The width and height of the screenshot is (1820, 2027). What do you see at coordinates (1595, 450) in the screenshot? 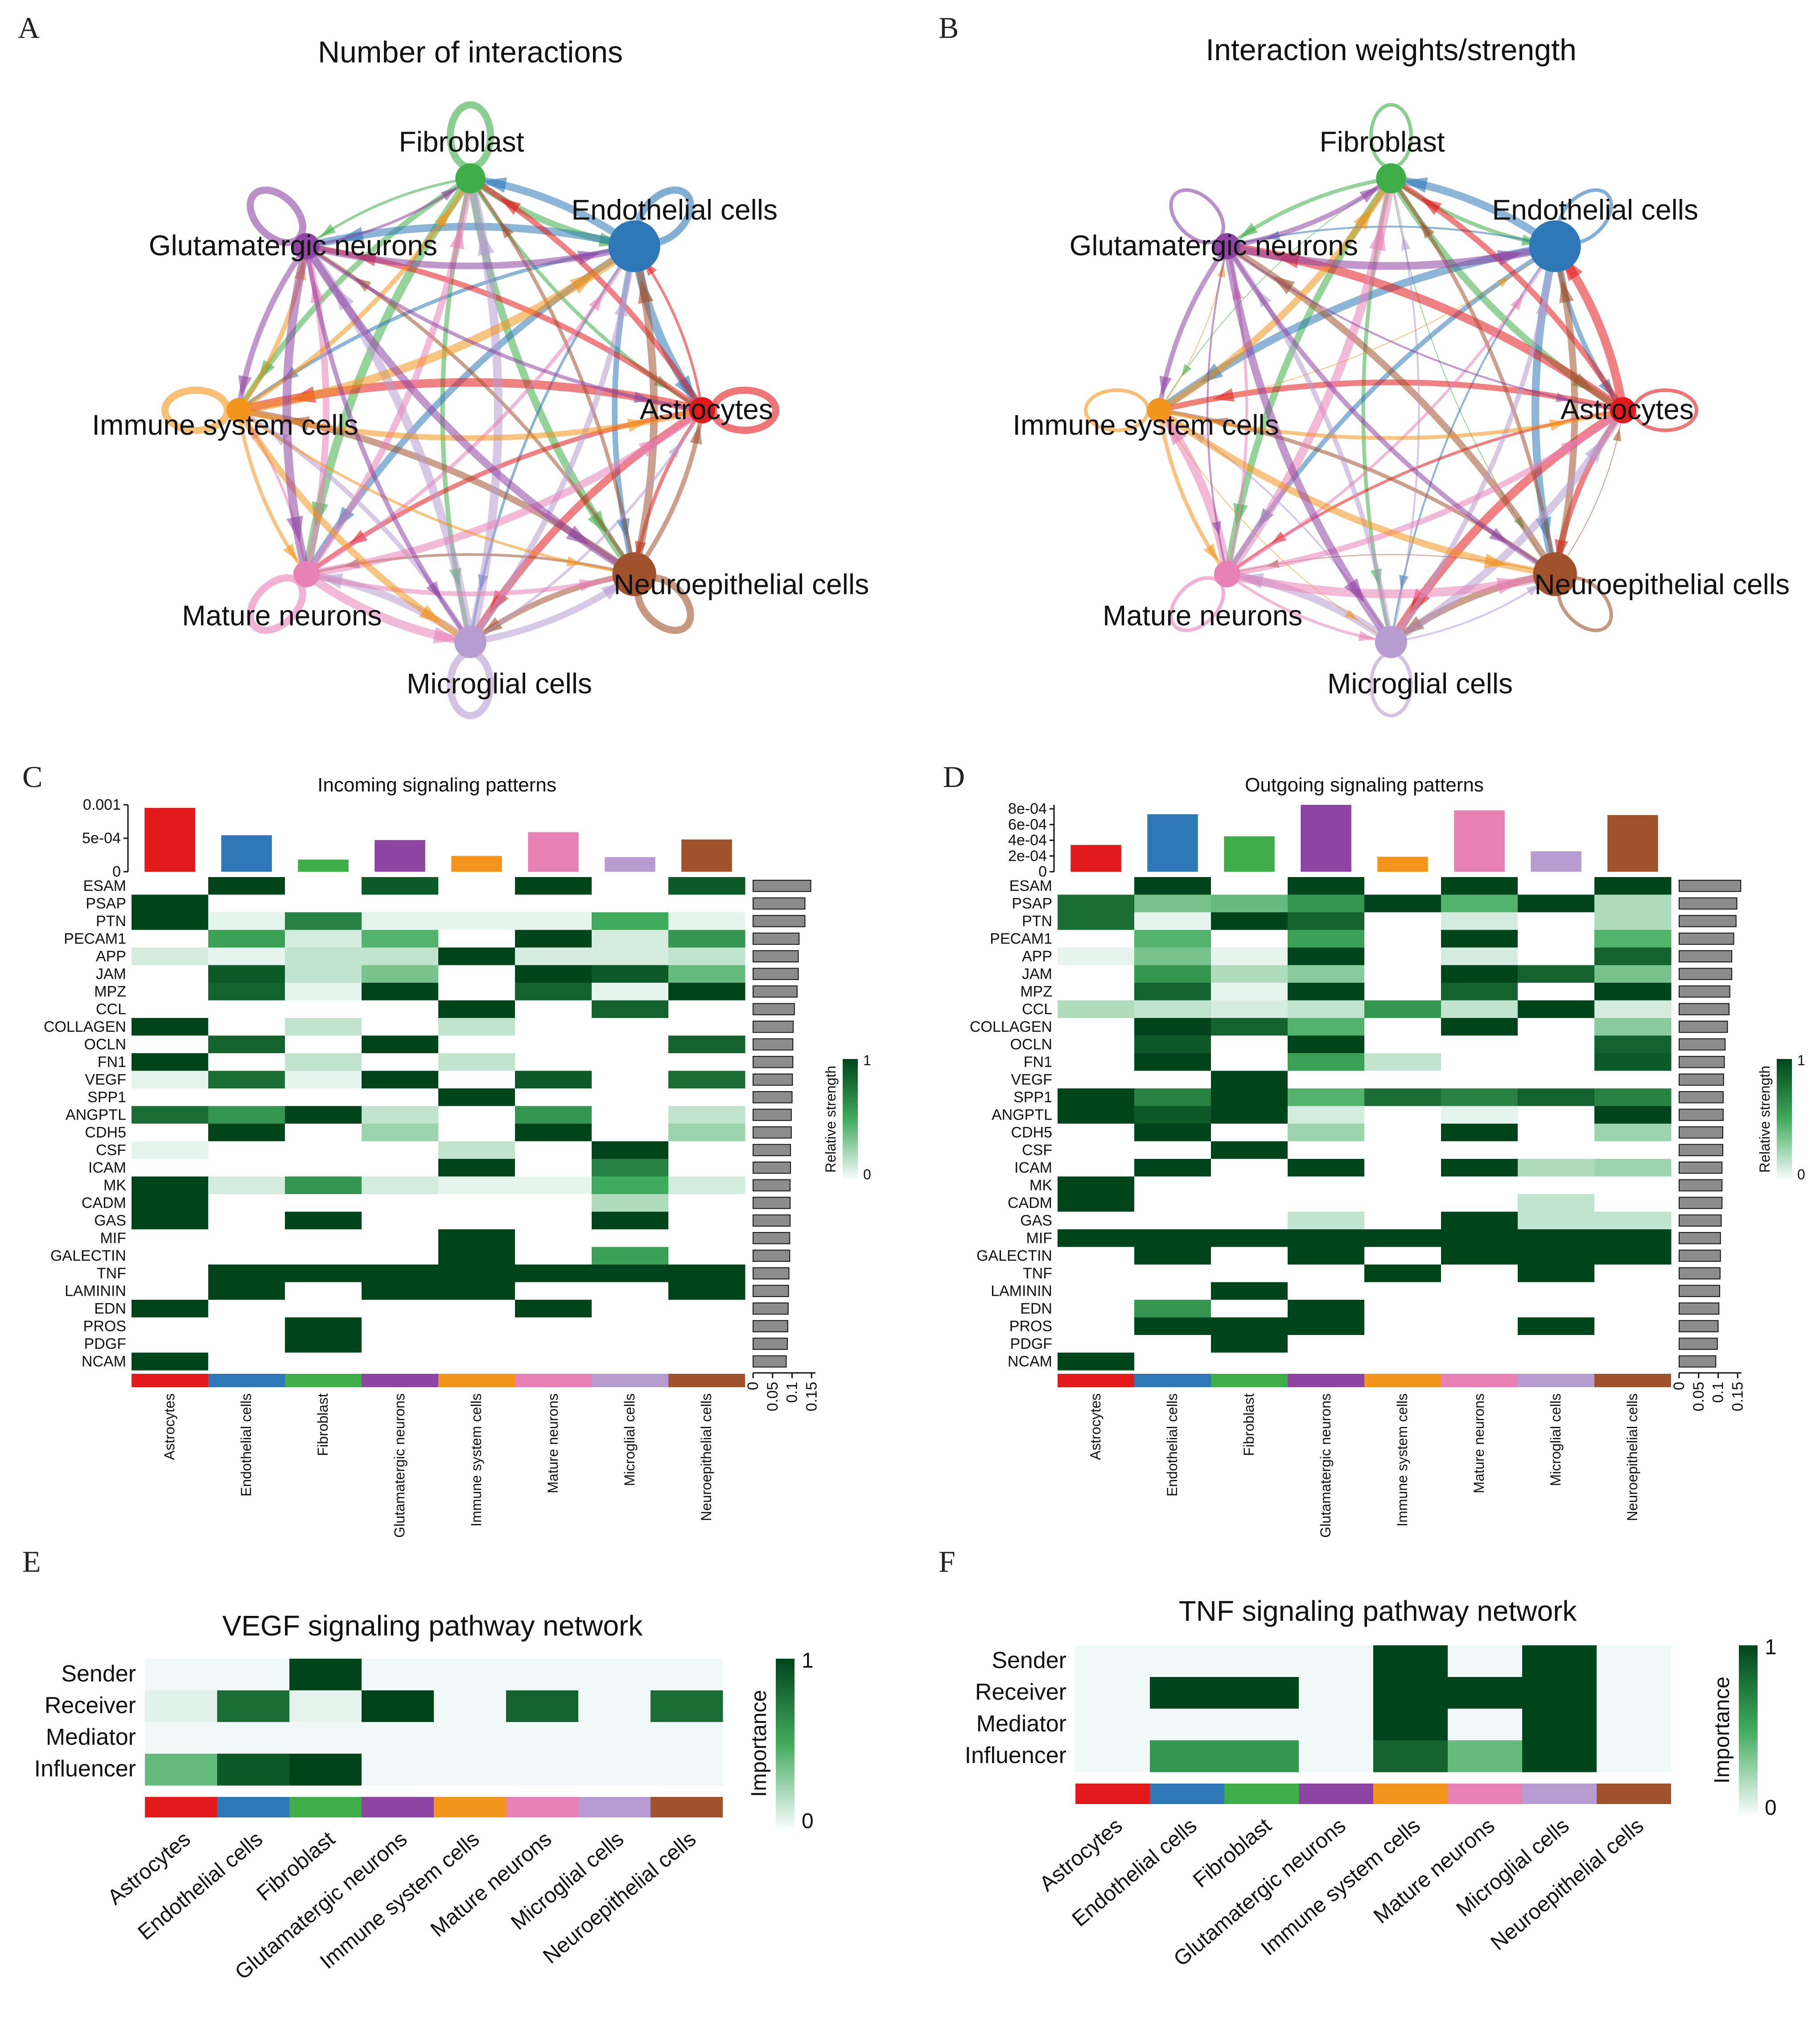
I see `arrowhead-microglial-cells-to-astrocytes` at bounding box center [1595, 450].